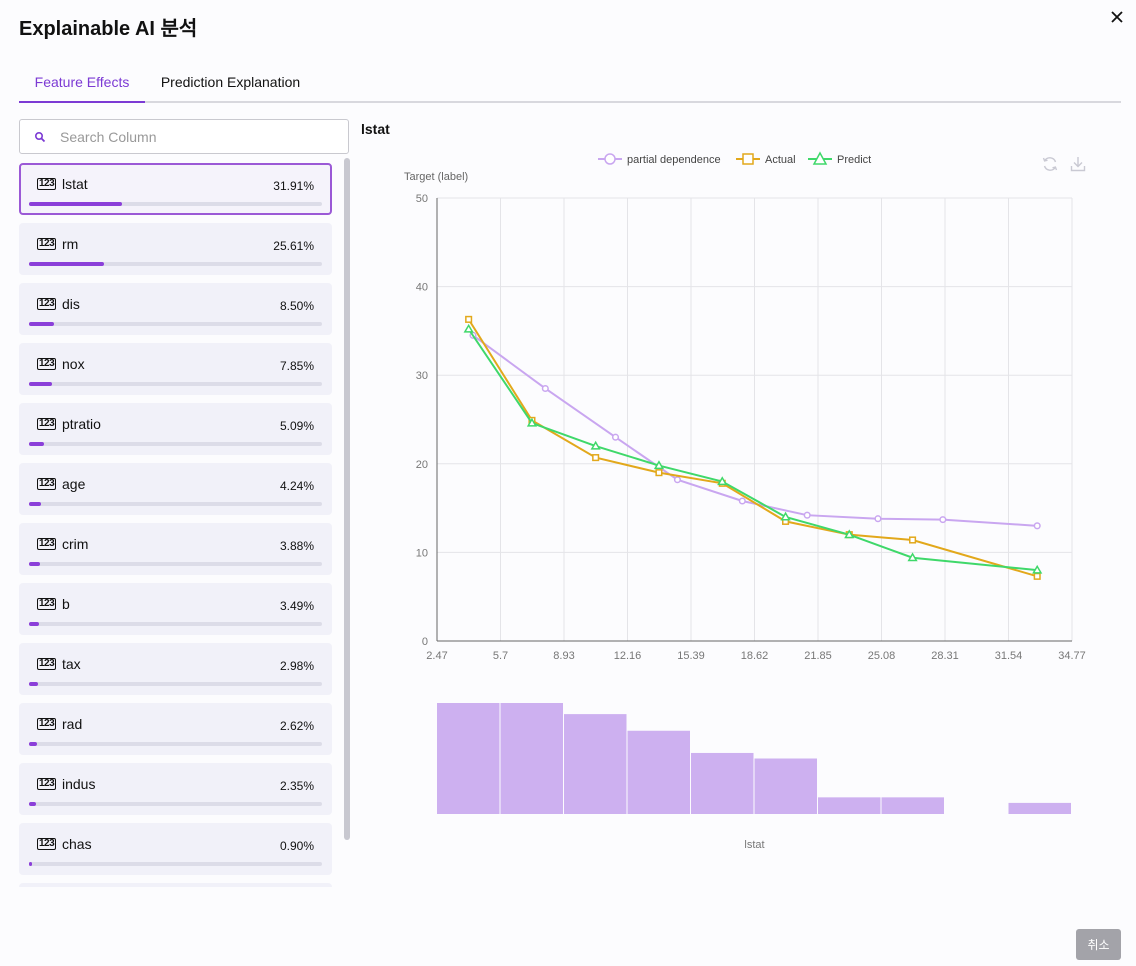 The width and height of the screenshot is (1136, 966). Describe the element at coordinates (175, 189) in the screenshot. I see `feature-item-lstat: 123 lstat 31.91%` at that location.